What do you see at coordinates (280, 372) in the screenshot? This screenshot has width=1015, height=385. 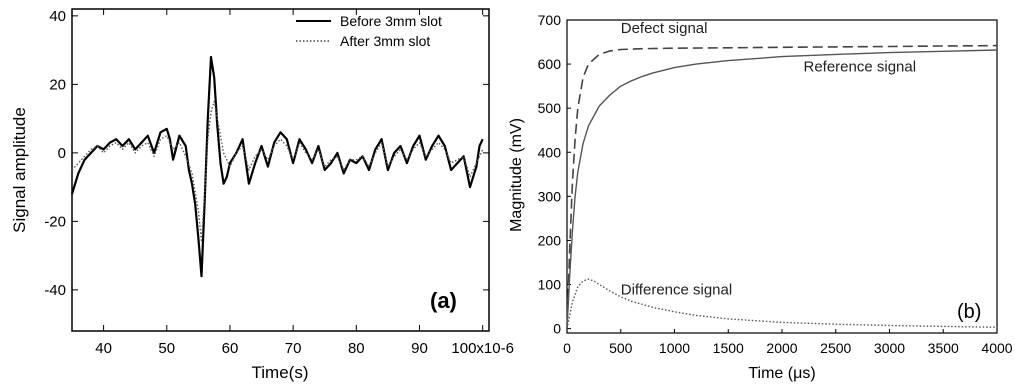 I see `panel-a-x-axis-label: Time(s)` at bounding box center [280, 372].